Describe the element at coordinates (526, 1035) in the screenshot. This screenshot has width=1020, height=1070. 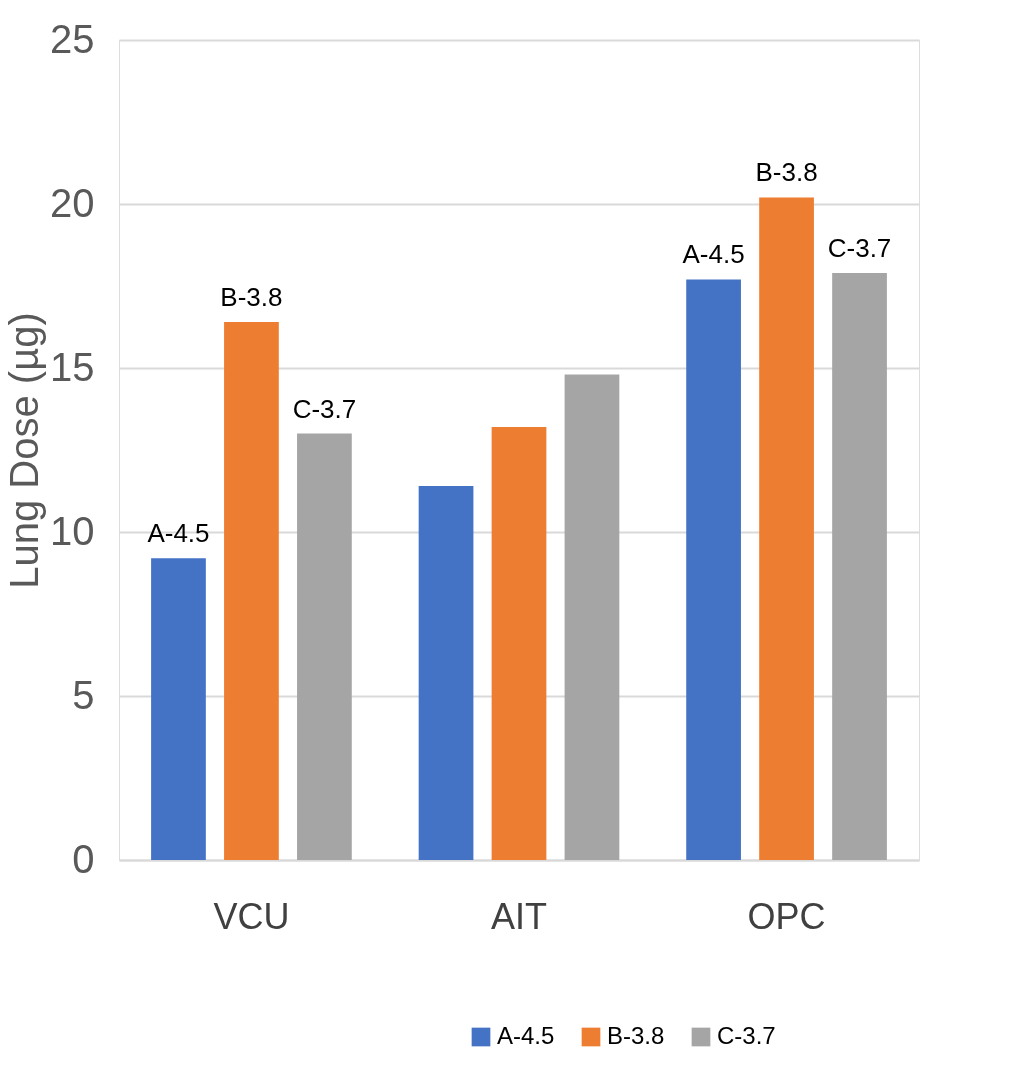
I see `legend-label: A-4.5` at that location.